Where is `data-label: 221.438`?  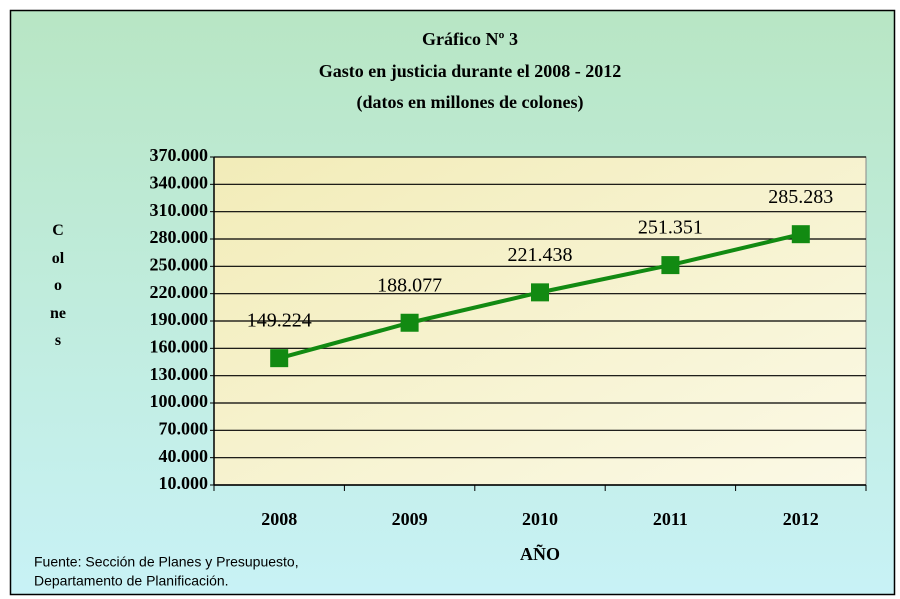
data-label: 221.438 is located at coordinates (540, 255).